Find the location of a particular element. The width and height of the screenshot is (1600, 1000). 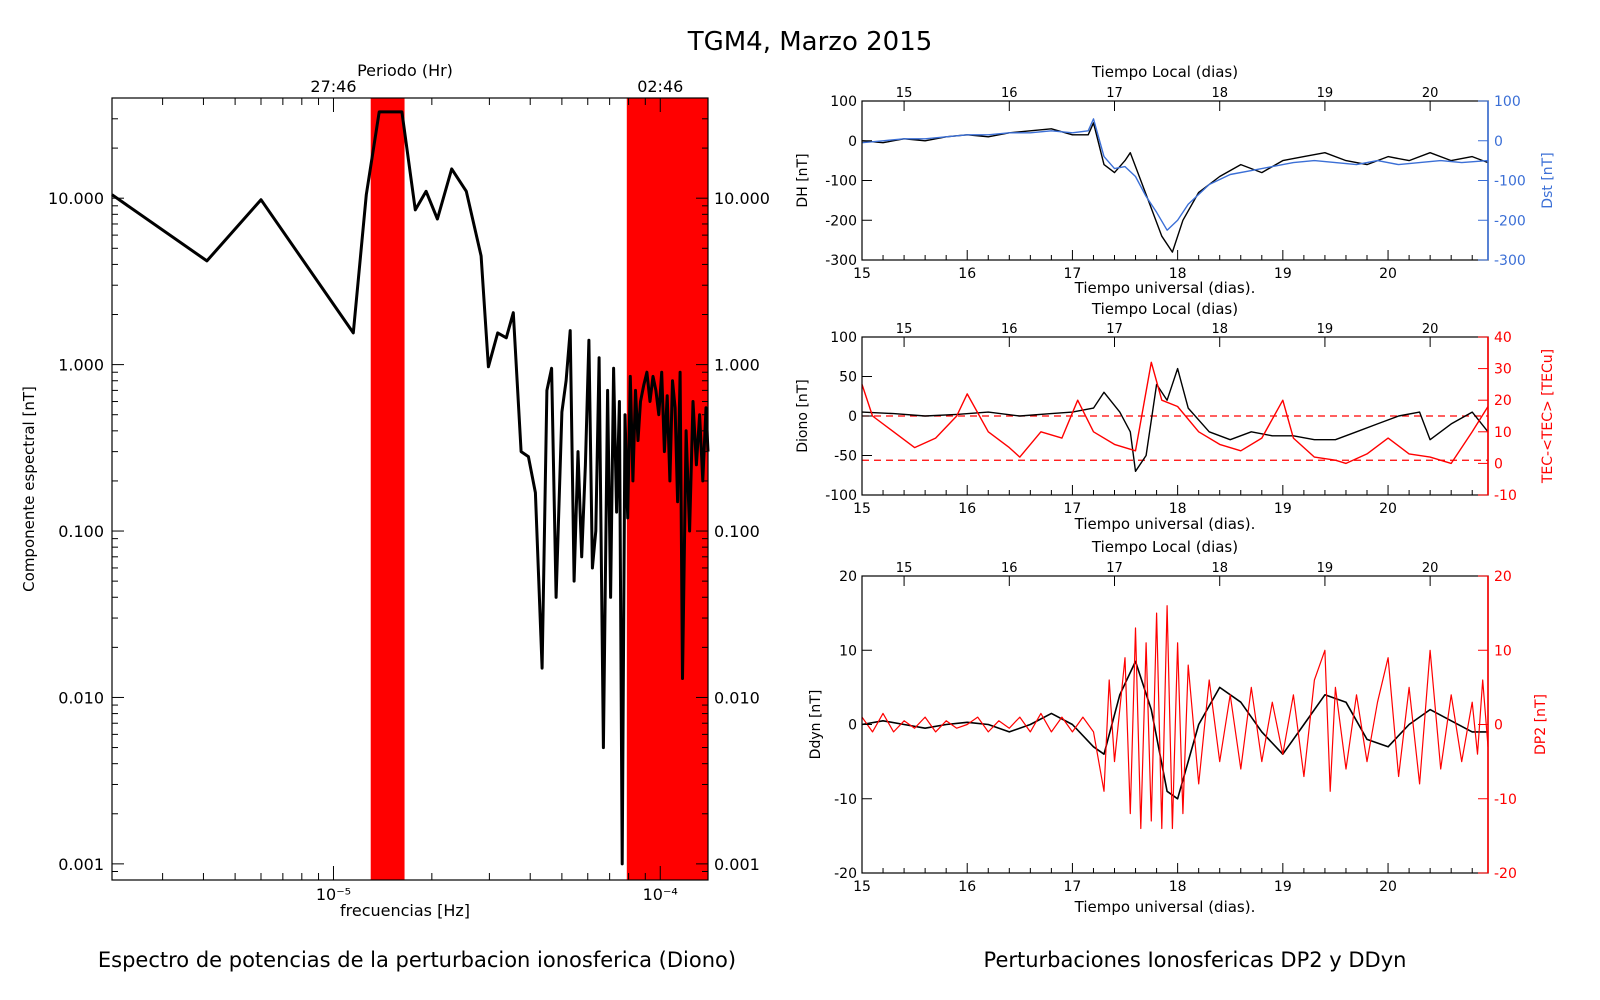

ddyn_dp2-top-tick-label: 20 is located at coordinates (1430, 568).